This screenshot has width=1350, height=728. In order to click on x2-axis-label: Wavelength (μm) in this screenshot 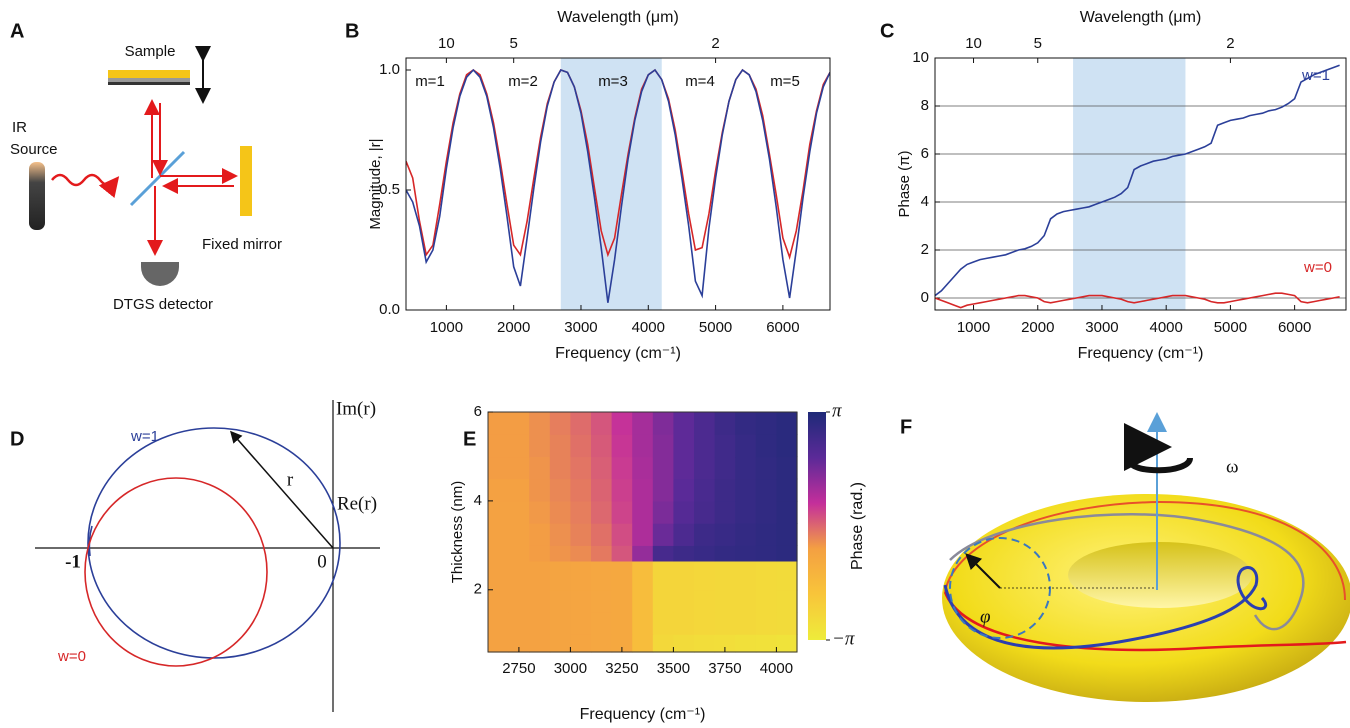, I will do `click(1141, 17)`.